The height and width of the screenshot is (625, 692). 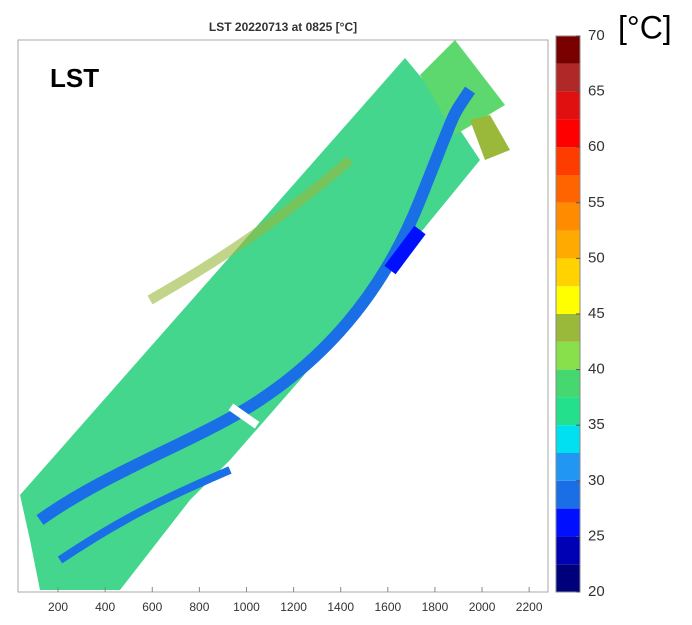 What do you see at coordinates (152, 607) in the screenshot?
I see `x-tick-label: 600` at bounding box center [152, 607].